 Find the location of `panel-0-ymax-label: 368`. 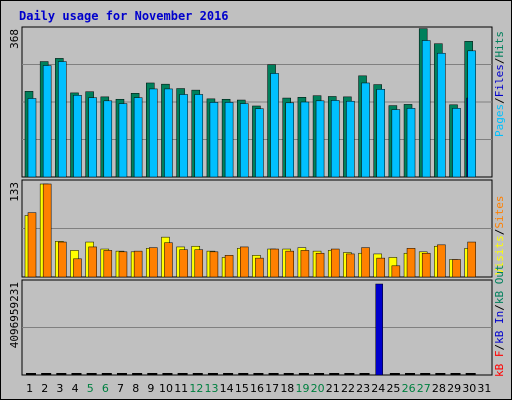

panel-0-ymax-label: 368 is located at coordinates (14, 39).